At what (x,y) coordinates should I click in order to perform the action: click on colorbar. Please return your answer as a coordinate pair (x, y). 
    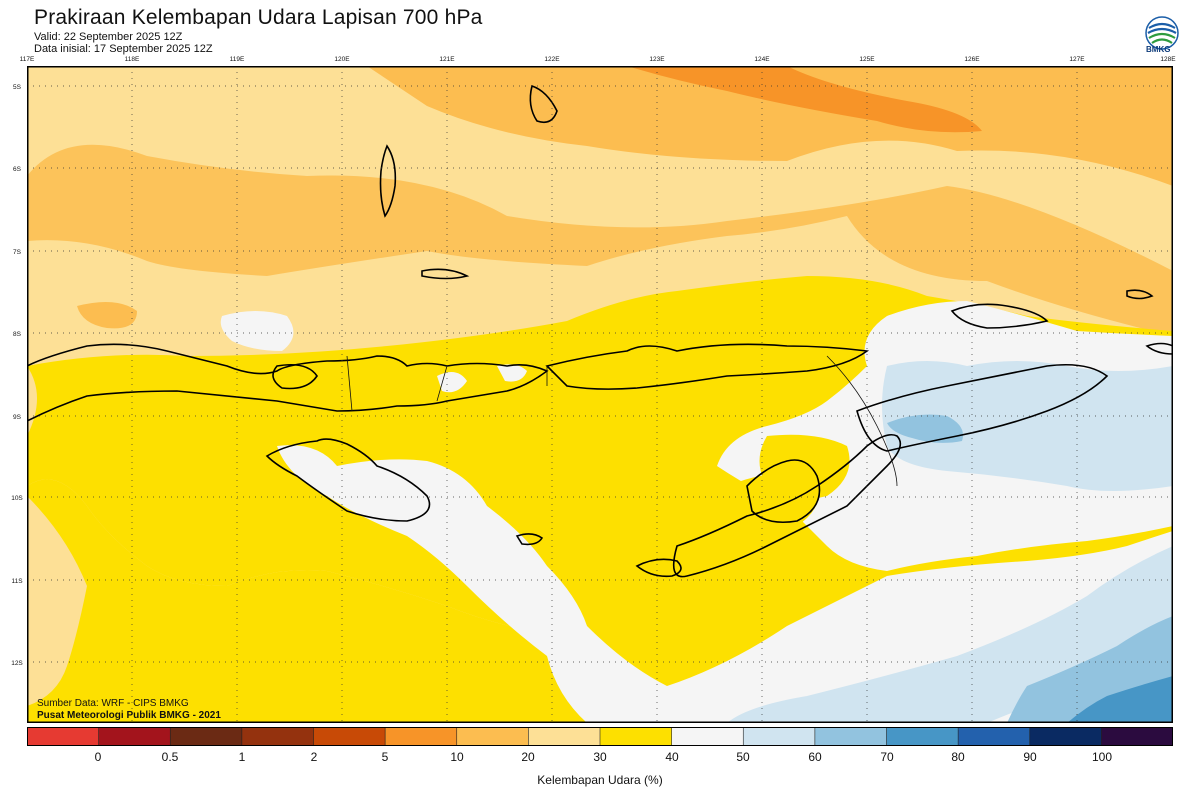
    Looking at the image, I should click on (600, 736).